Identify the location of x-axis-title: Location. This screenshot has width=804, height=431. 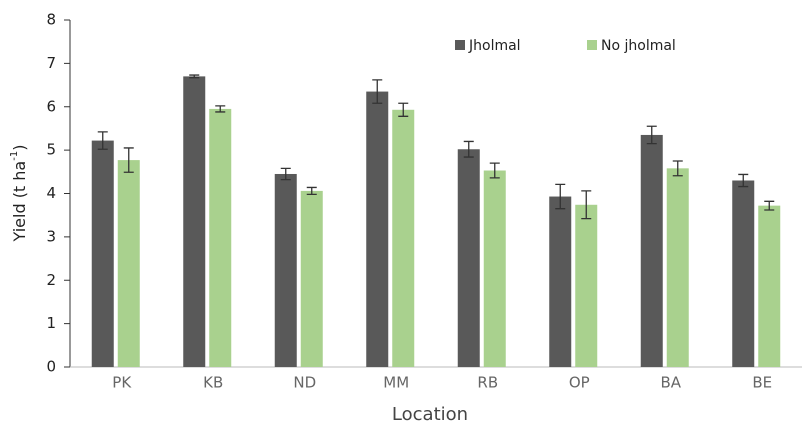
(430, 414).